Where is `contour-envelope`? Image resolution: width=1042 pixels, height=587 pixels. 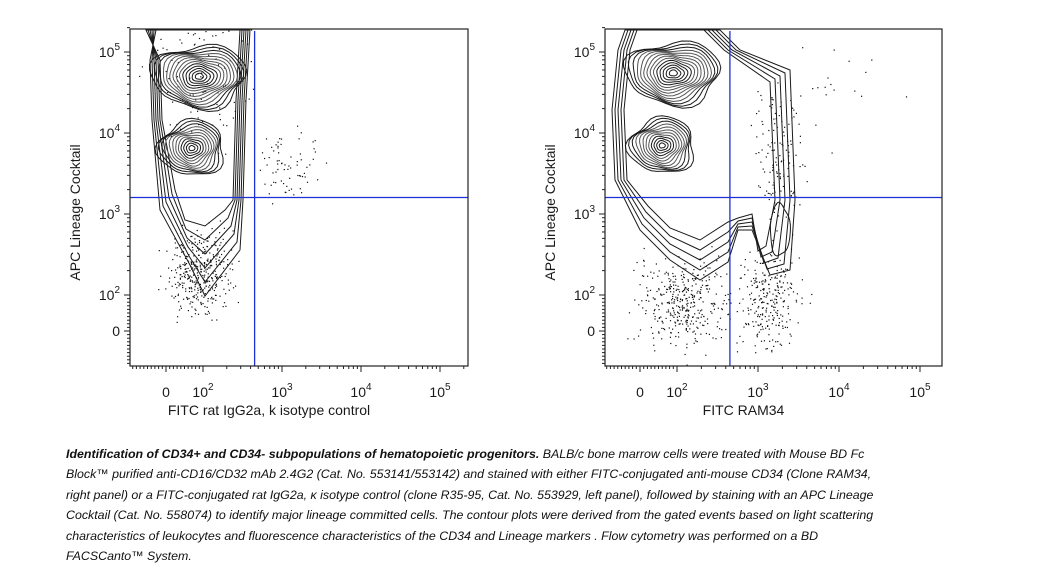 contour-envelope is located at coordinates (195, 135).